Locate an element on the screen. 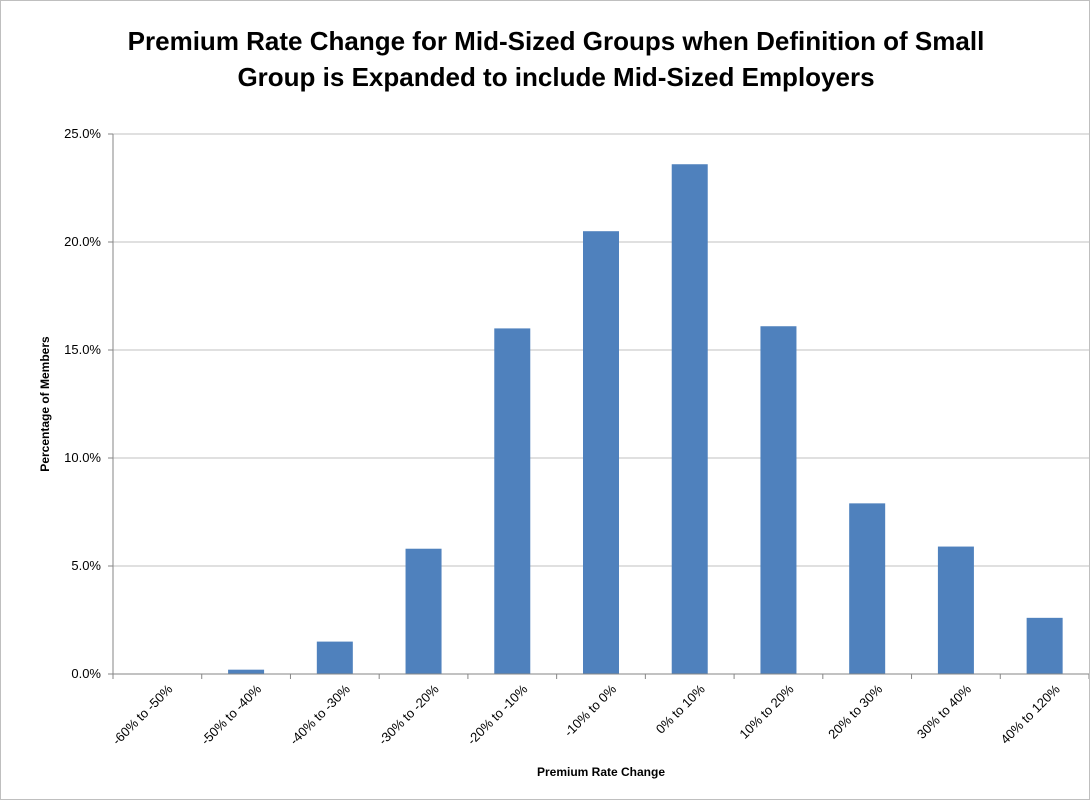 This screenshot has height=800, width=1090. y-tick-label: 20.0% is located at coordinates (82, 241).